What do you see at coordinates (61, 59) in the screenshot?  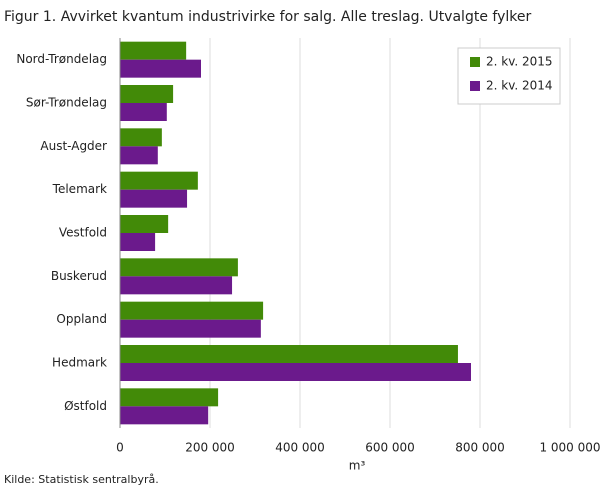 I see `y-tick-label: Nord-Trøndelag` at bounding box center [61, 59].